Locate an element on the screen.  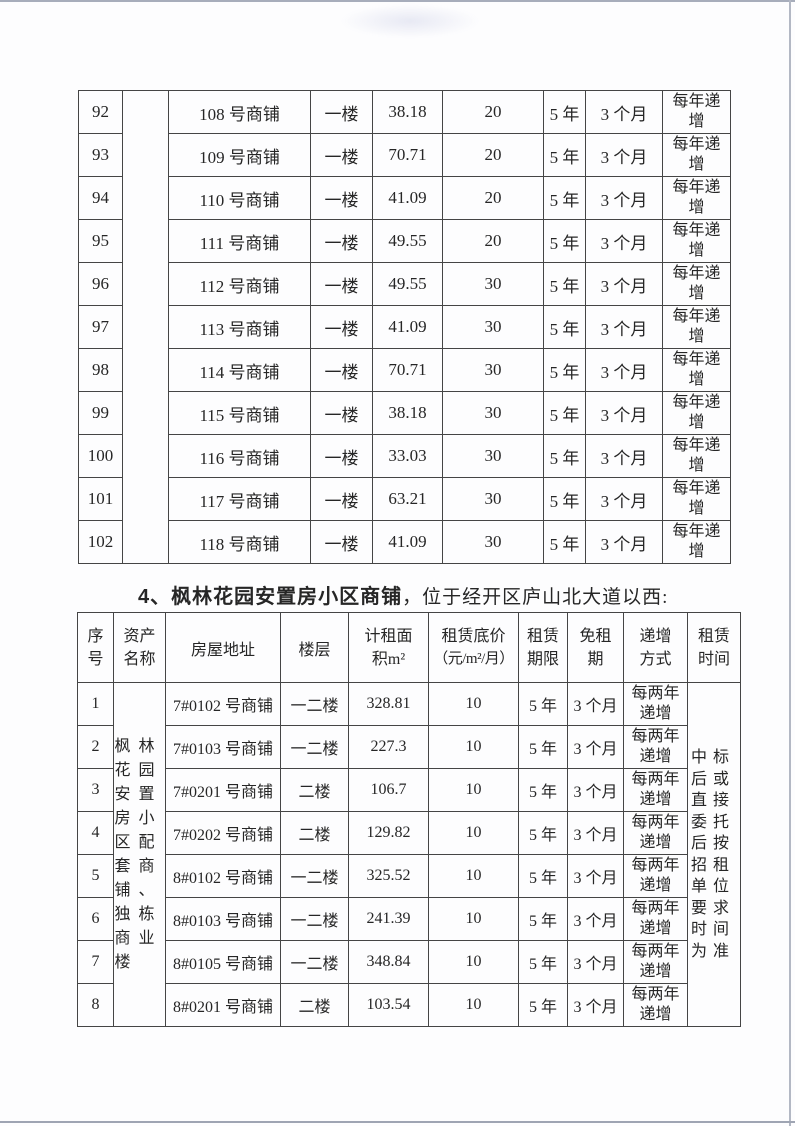
scan-edge-bottom is located at coordinates (397, 1122).